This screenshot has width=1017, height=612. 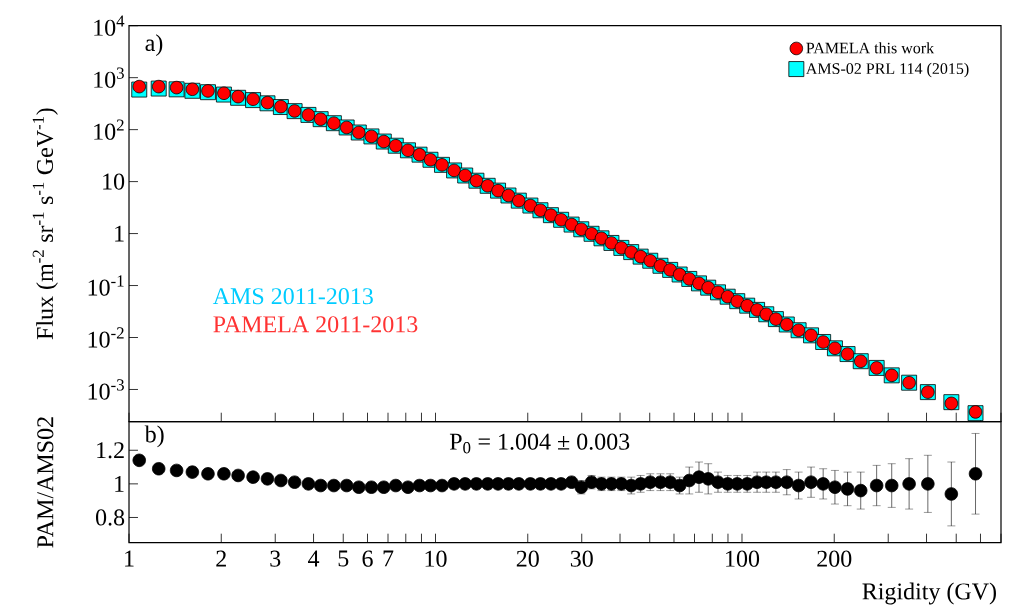 What do you see at coordinates (314, 558) in the screenshot?
I see `x-tick-label: 4` at bounding box center [314, 558].